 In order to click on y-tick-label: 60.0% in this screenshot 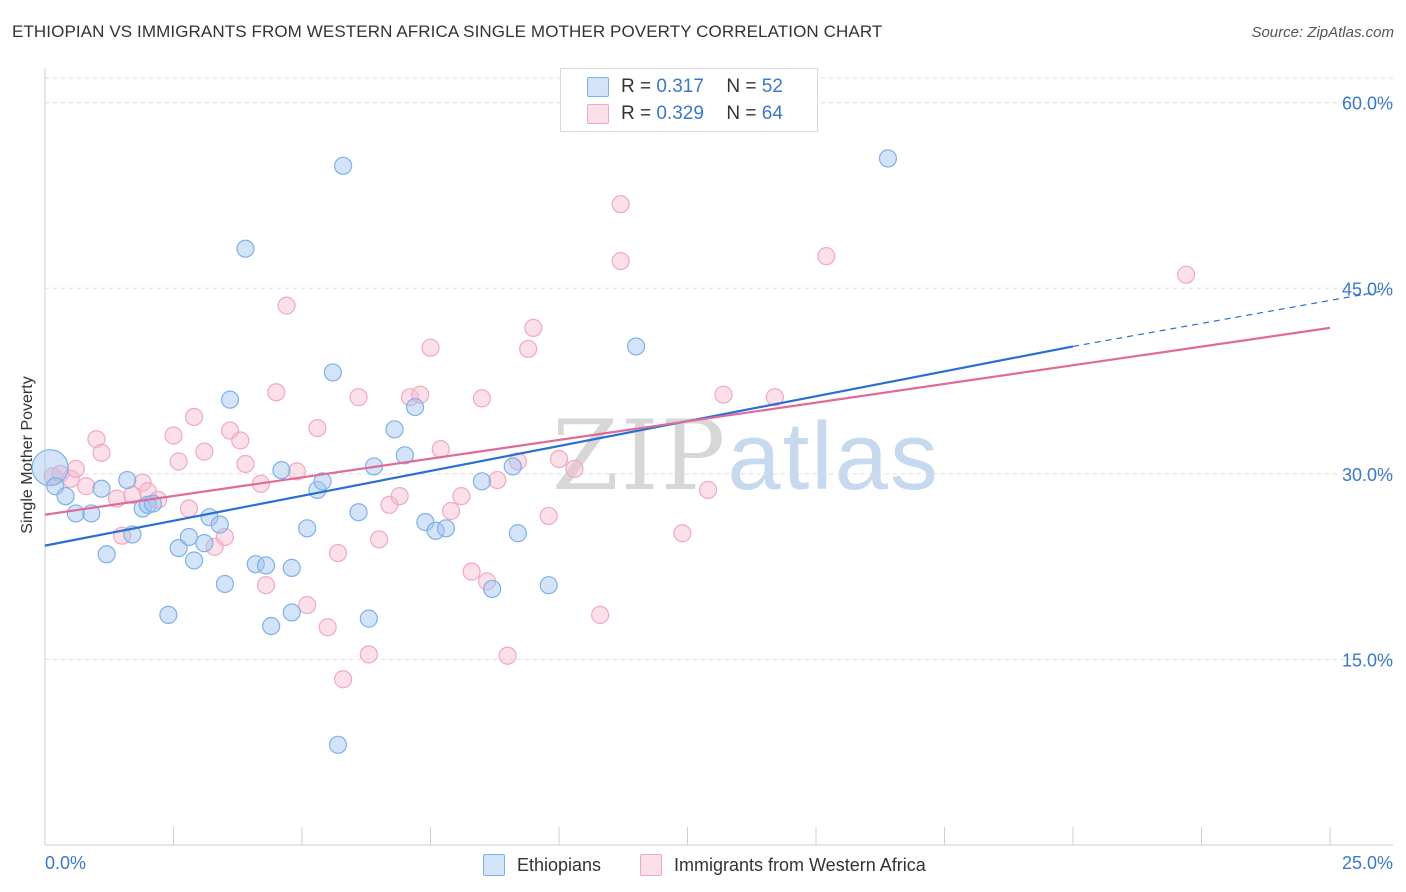, I will do `click(1367, 104)`.